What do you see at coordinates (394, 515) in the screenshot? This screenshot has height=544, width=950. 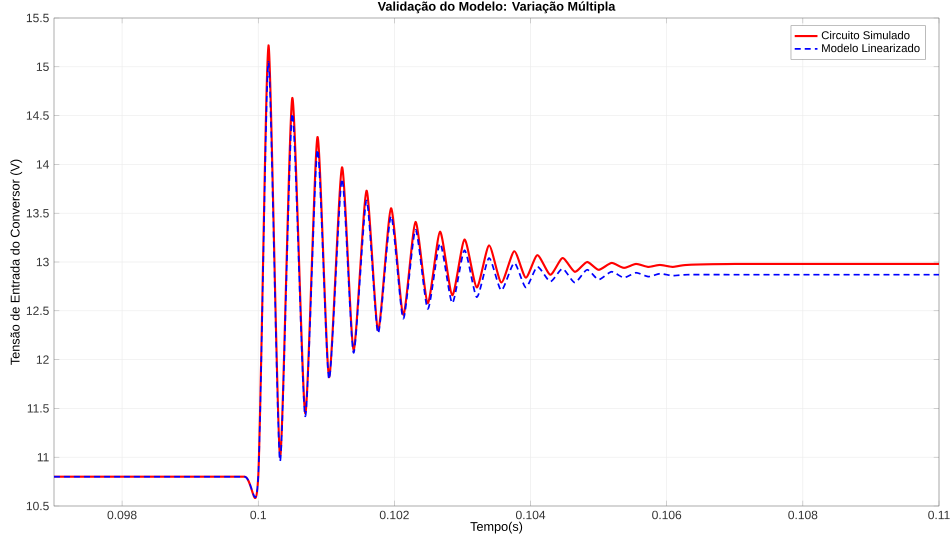 I see `x-tick-label: 0.102` at bounding box center [394, 515].